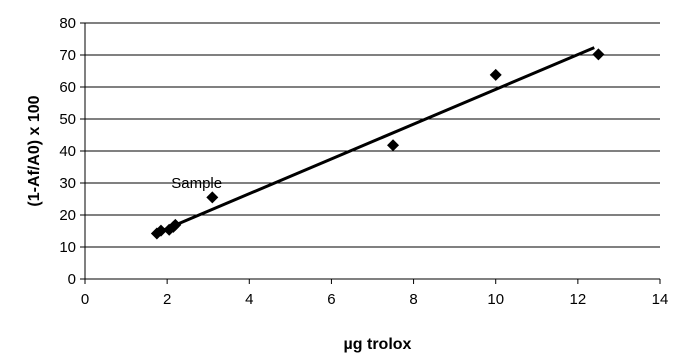 This screenshot has height=356, width=673. Describe the element at coordinates (375, 299) in the screenshot. I see `x-tick-labels: 0 2 4 6 8 10 12 14` at that location.